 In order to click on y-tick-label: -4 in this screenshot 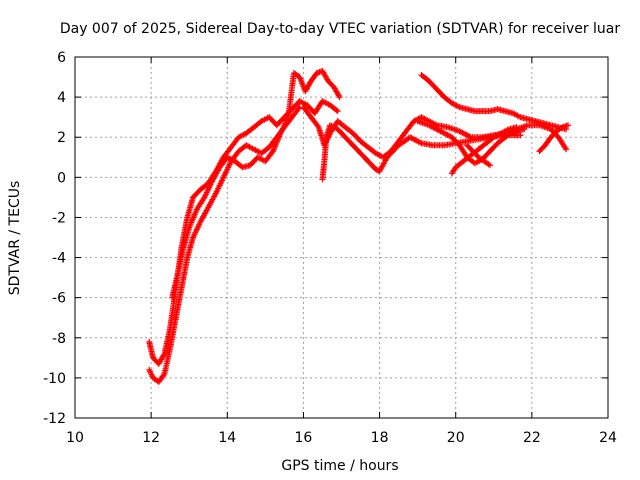, I will do `click(59, 259)`.